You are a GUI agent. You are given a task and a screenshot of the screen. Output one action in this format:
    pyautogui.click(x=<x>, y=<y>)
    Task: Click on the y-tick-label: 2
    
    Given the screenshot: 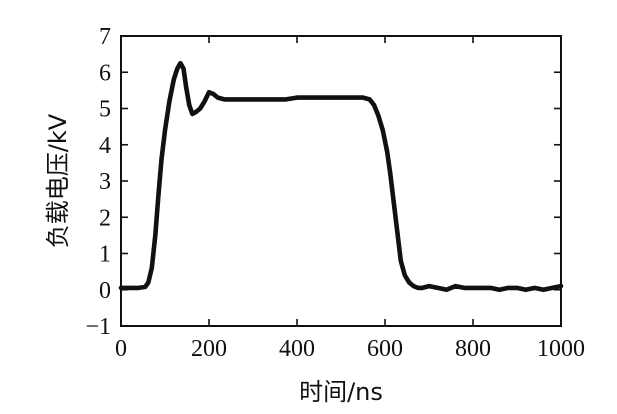 What is the action you would take?
    pyautogui.click(x=105, y=218)
    